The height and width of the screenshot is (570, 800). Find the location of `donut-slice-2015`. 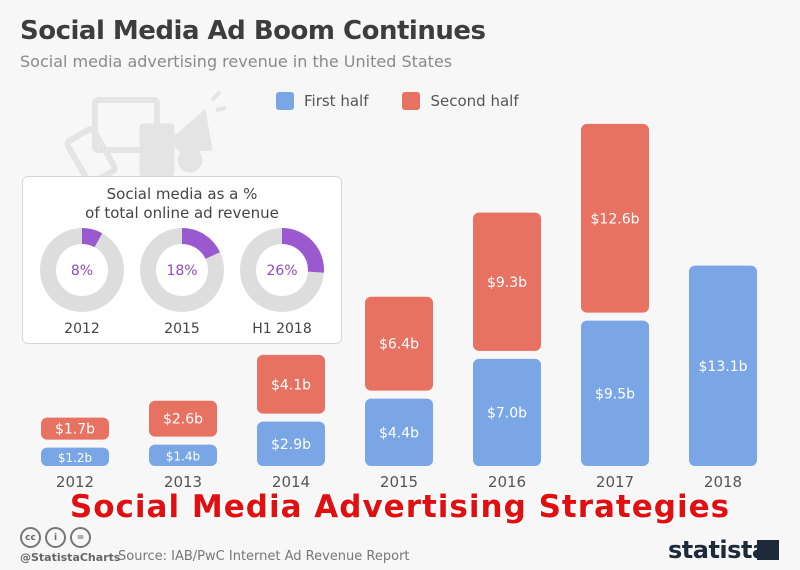

donut-slice-2015 is located at coordinates (201, 243).